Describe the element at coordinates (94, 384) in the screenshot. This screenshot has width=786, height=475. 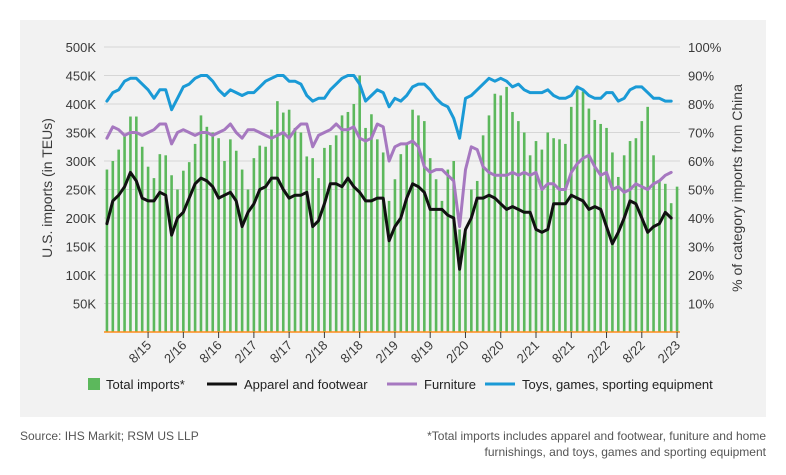
I see `legend-swatch-total` at that location.